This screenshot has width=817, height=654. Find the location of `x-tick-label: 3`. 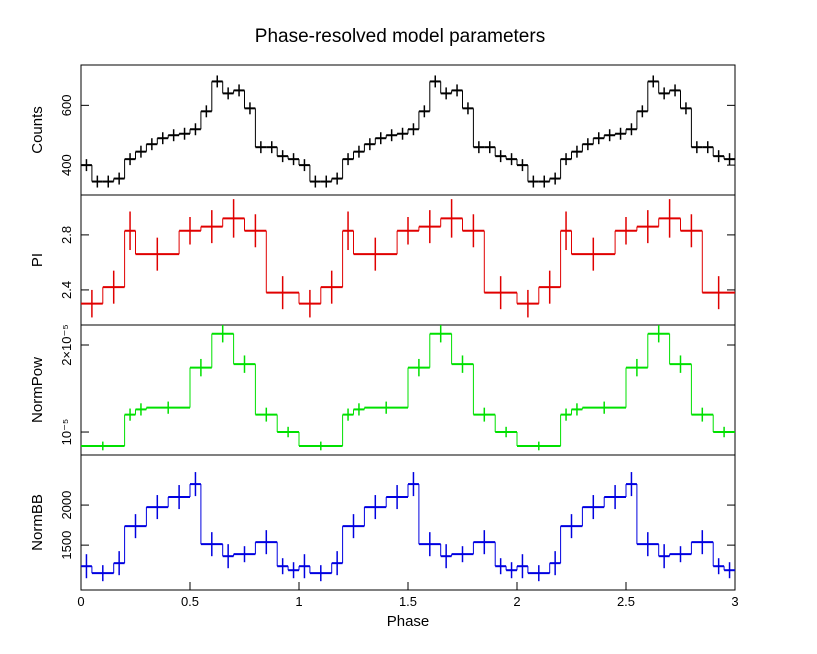

x-tick-label: 3 is located at coordinates (734, 601).